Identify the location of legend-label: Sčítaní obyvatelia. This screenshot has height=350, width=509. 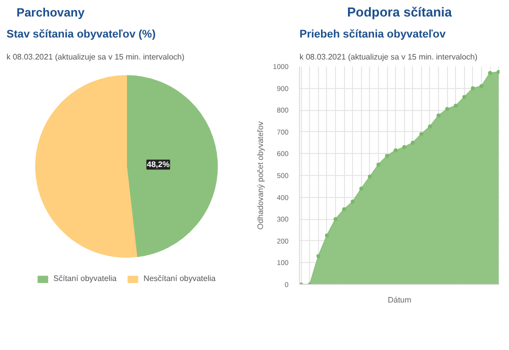
(85, 278).